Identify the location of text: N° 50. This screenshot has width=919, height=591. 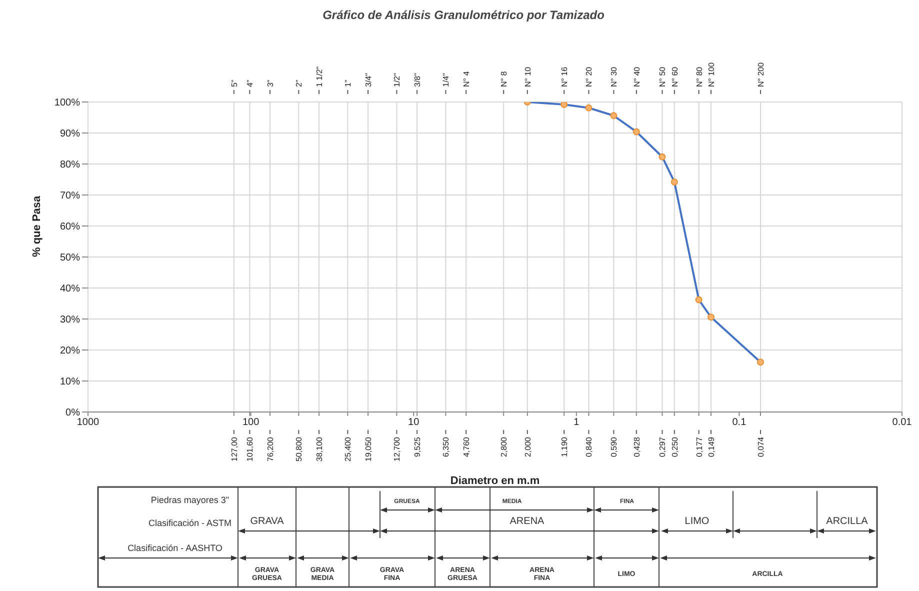
(663, 76).